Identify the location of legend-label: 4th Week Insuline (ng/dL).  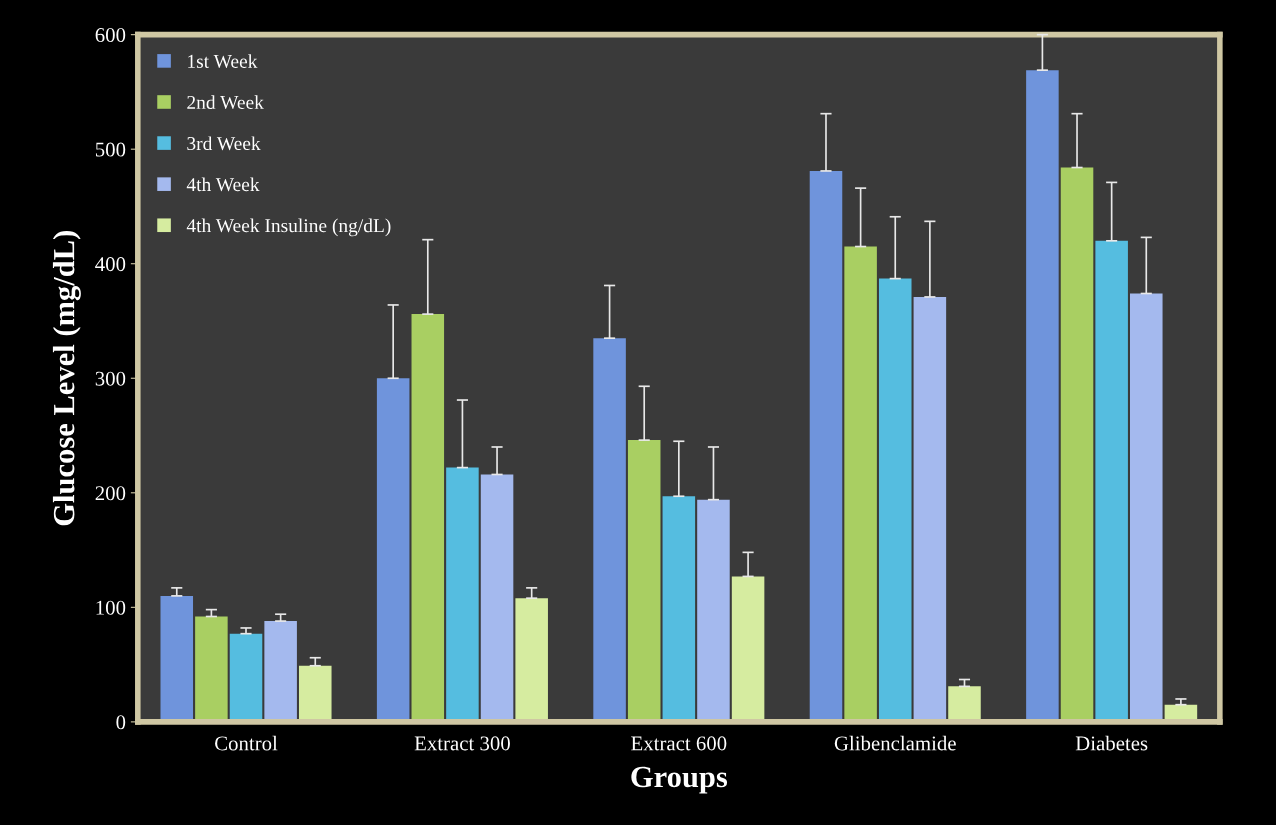
(288, 227).